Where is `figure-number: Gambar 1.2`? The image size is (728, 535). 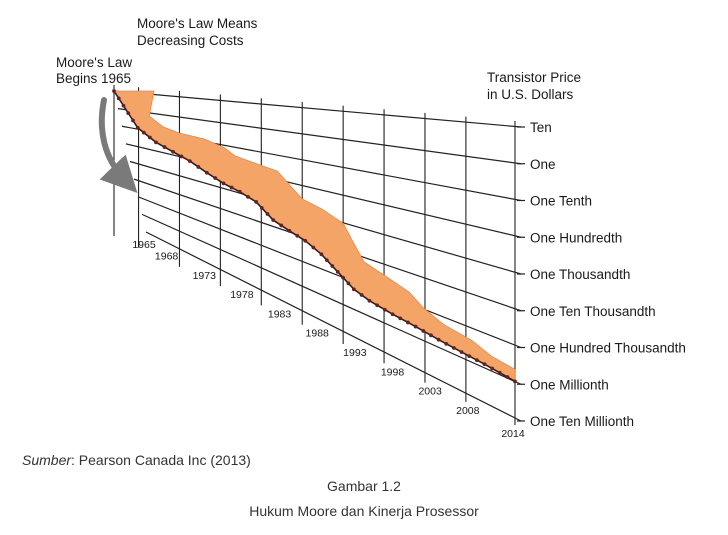 figure-number: Gambar 1.2 is located at coordinates (364, 486).